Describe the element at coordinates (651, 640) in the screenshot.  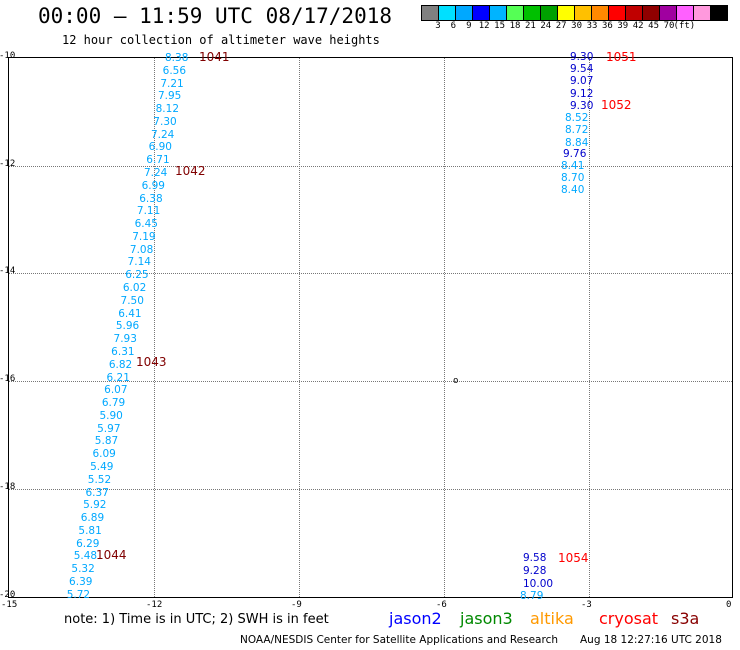
I see `footer-timestamp: Aug 18 12:27:16 UTC 2018` at that location.